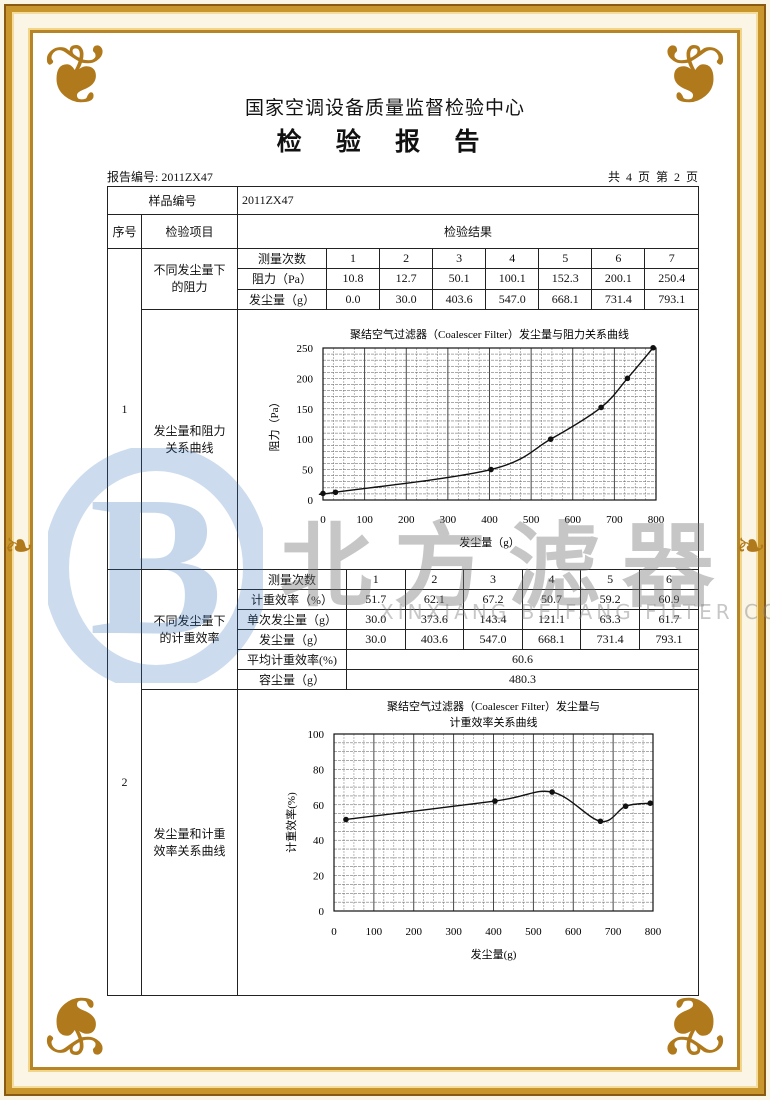 The width and height of the screenshot is (770, 1100). Describe the element at coordinates (434, 619) in the screenshot. I see `cell-value: 373.6` at that location.